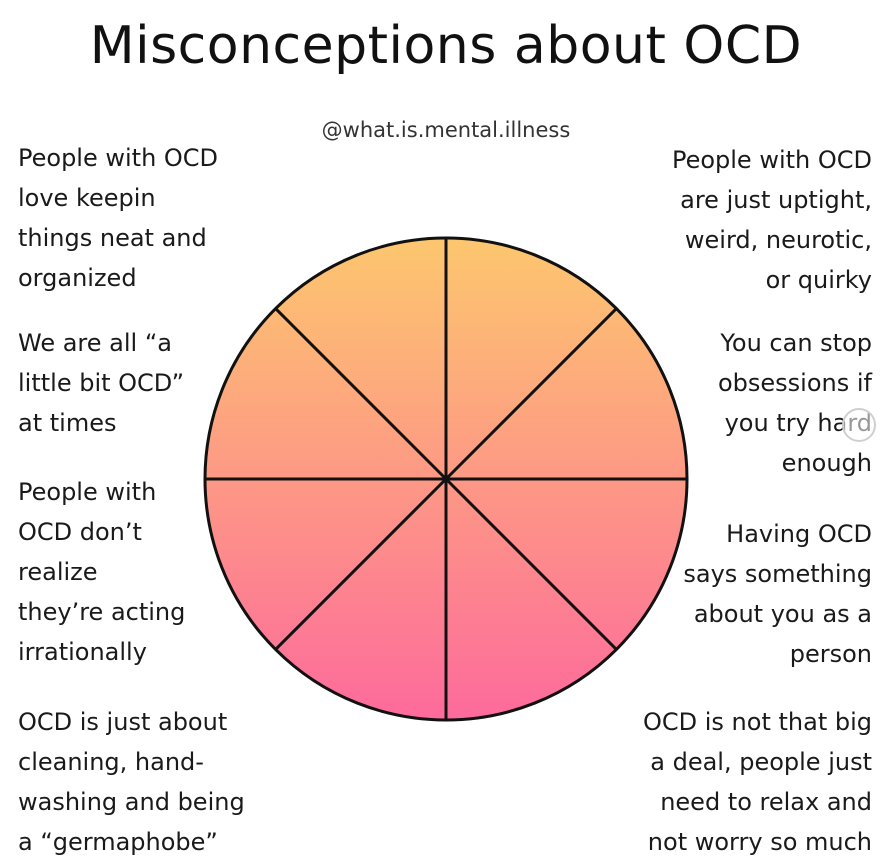 This screenshot has width=892, height=868. I want to click on carousel-next-indicator, so click(859, 425).